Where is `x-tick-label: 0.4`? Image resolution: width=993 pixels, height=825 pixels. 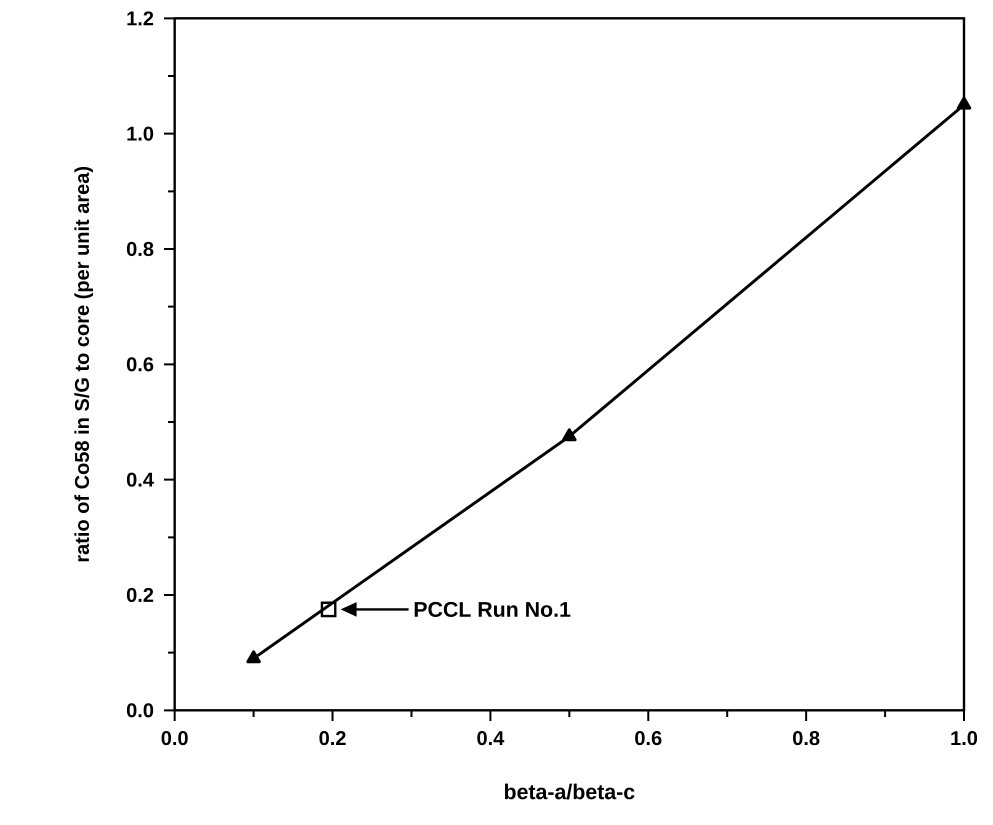
x-tick-label: 0.4 is located at coordinates (490, 738).